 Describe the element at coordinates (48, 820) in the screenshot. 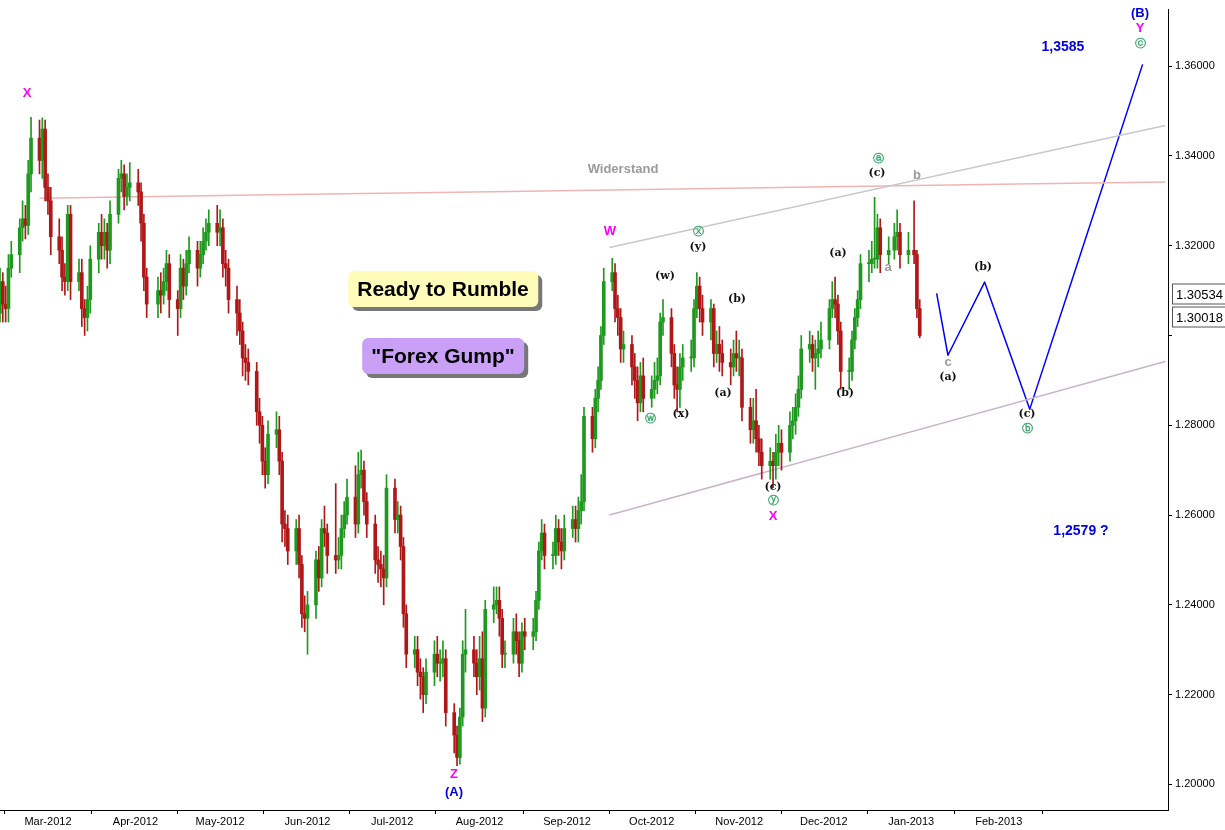

I see `x-tick-label: Mar-2012` at that location.